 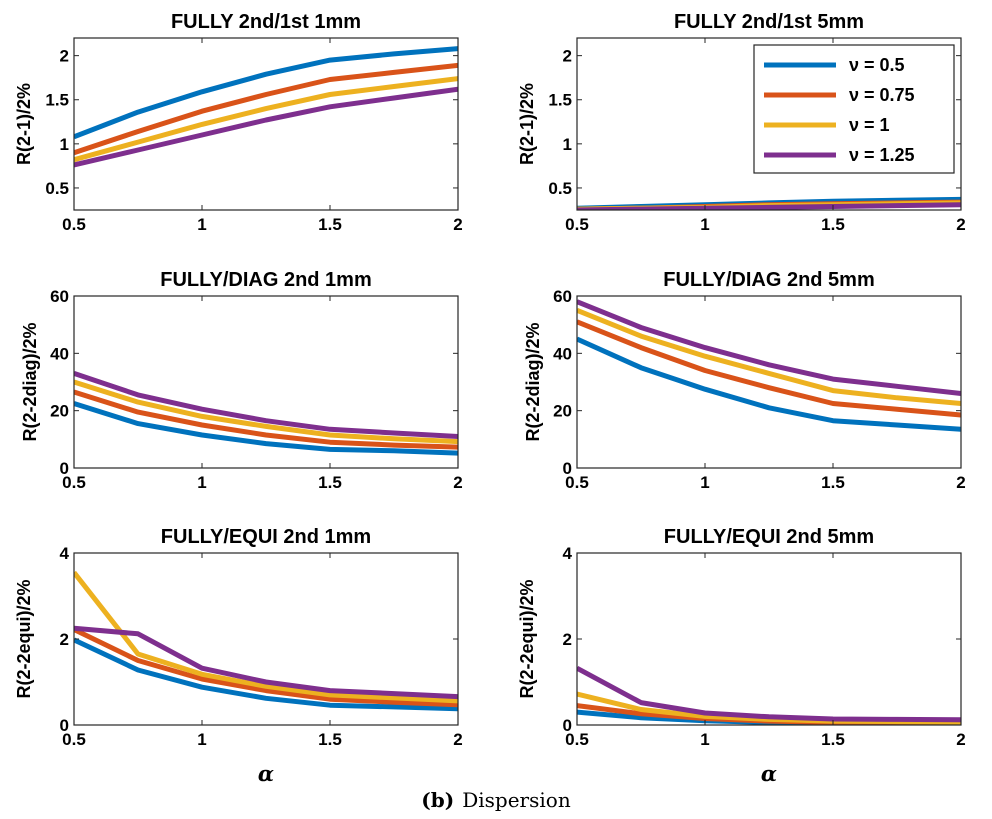 I want to click on legend-label-2: ν = 0.75, so click(x=882, y=95).